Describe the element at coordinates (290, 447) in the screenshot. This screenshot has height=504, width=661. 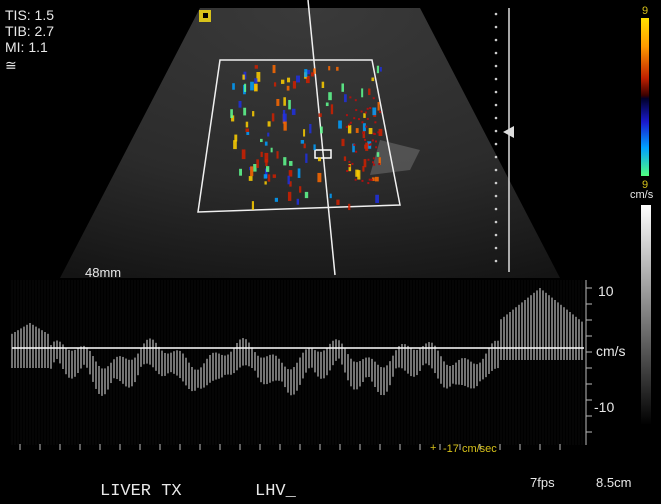
I see `time-ticks` at that location.